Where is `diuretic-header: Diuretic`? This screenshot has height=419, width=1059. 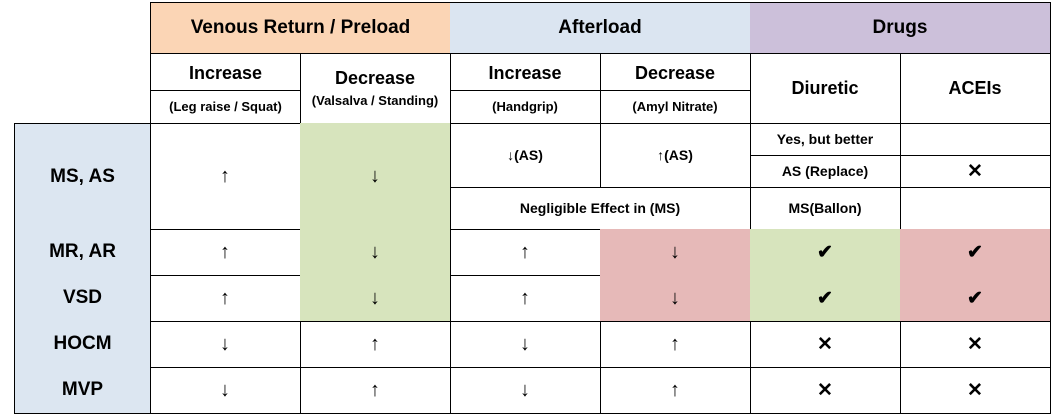
diuretic-header: Diuretic is located at coordinates (825, 88).